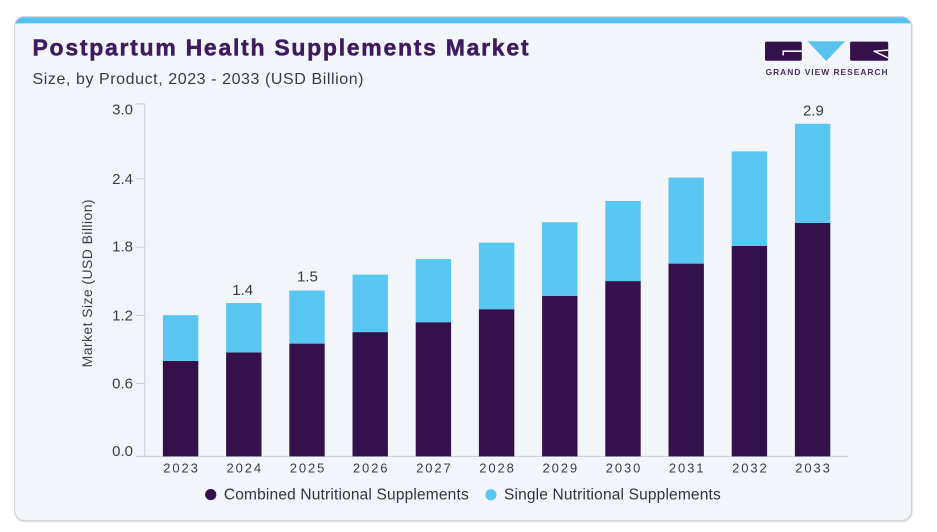 The height and width of the screenshot is (532, 937). Describe the element at coordinates (612, 495) in the screenshot. I see `svg-text: Single Nutritional Supplements` at that location.